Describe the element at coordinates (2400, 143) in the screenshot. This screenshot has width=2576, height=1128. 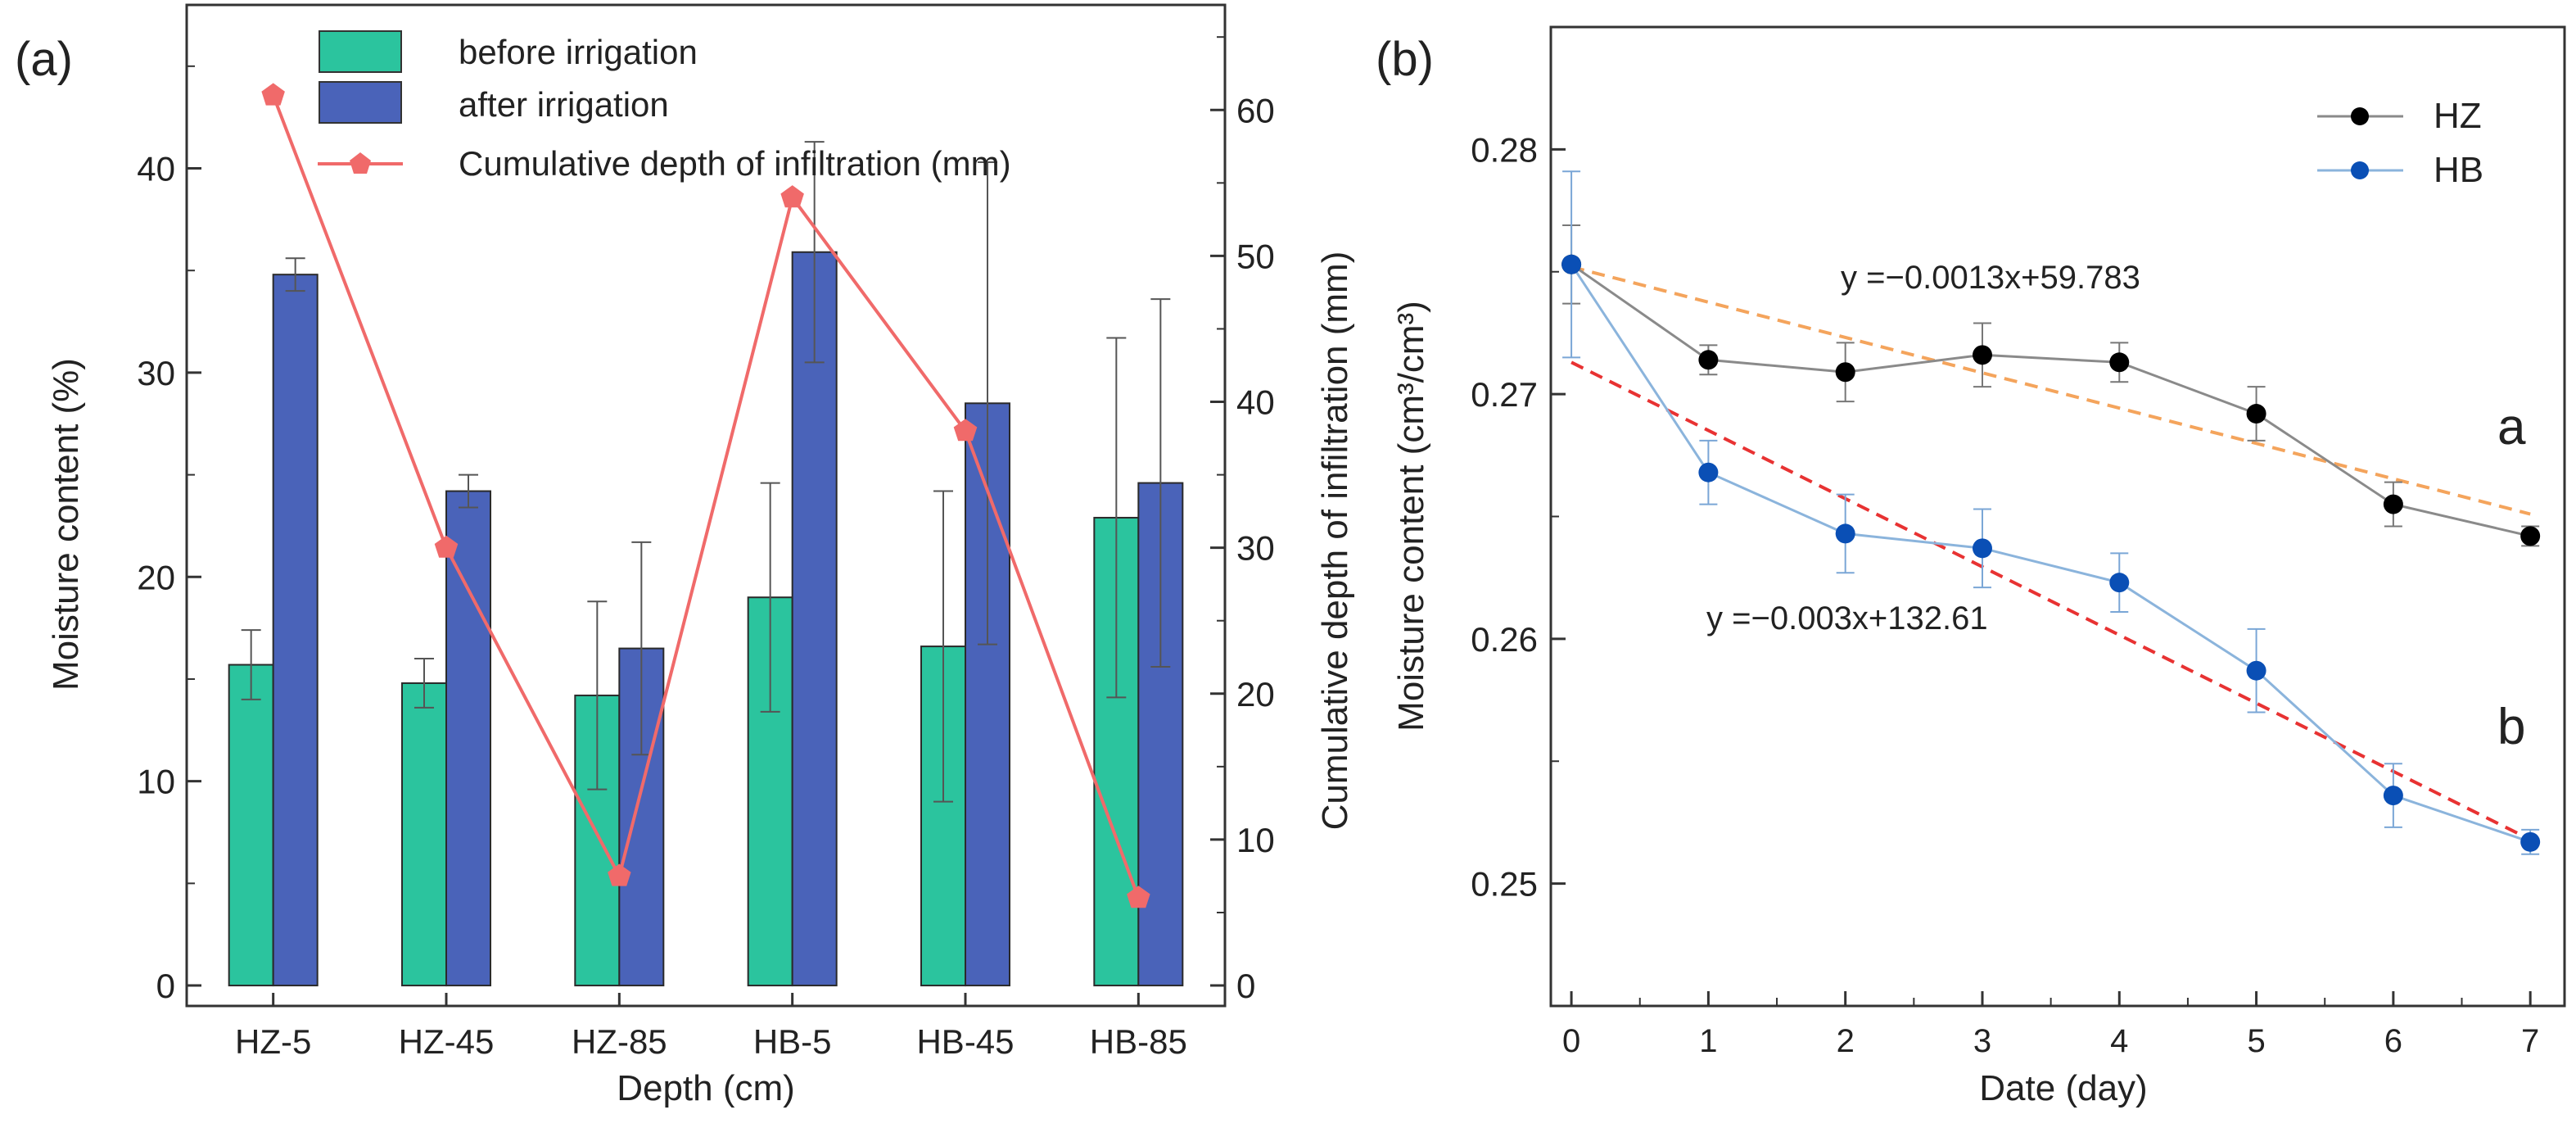
I see `legend-b: HZ HB` at that location.